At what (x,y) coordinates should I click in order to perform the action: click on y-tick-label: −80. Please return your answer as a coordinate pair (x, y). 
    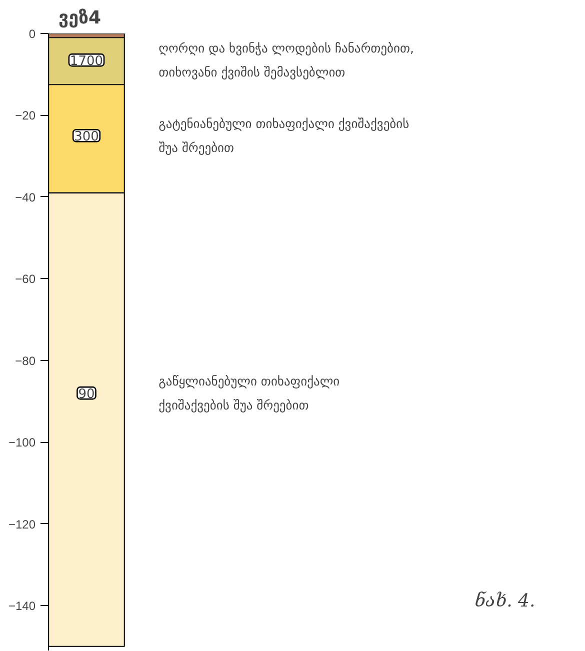
    Looking at the image, I should click on (25, 361).